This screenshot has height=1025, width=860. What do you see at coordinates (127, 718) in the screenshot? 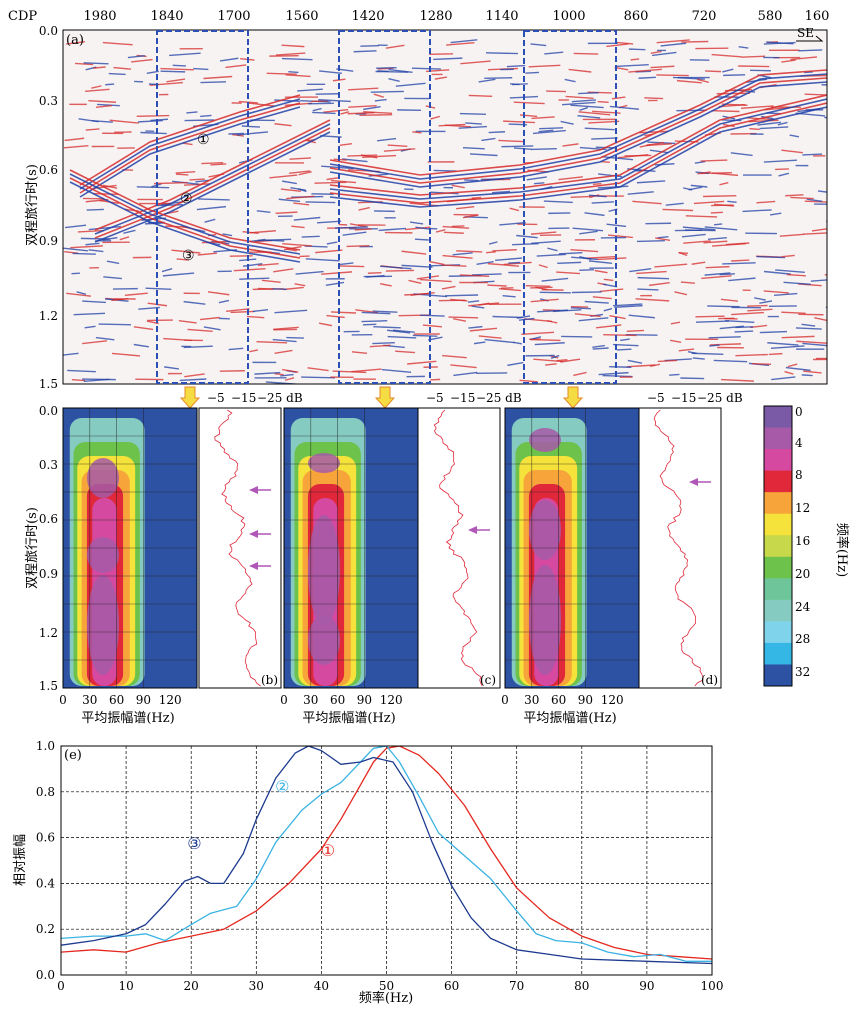
I see `spectrogram-xlabel: 平均振幅谱(Hz)` at bounding box center [127, 718].